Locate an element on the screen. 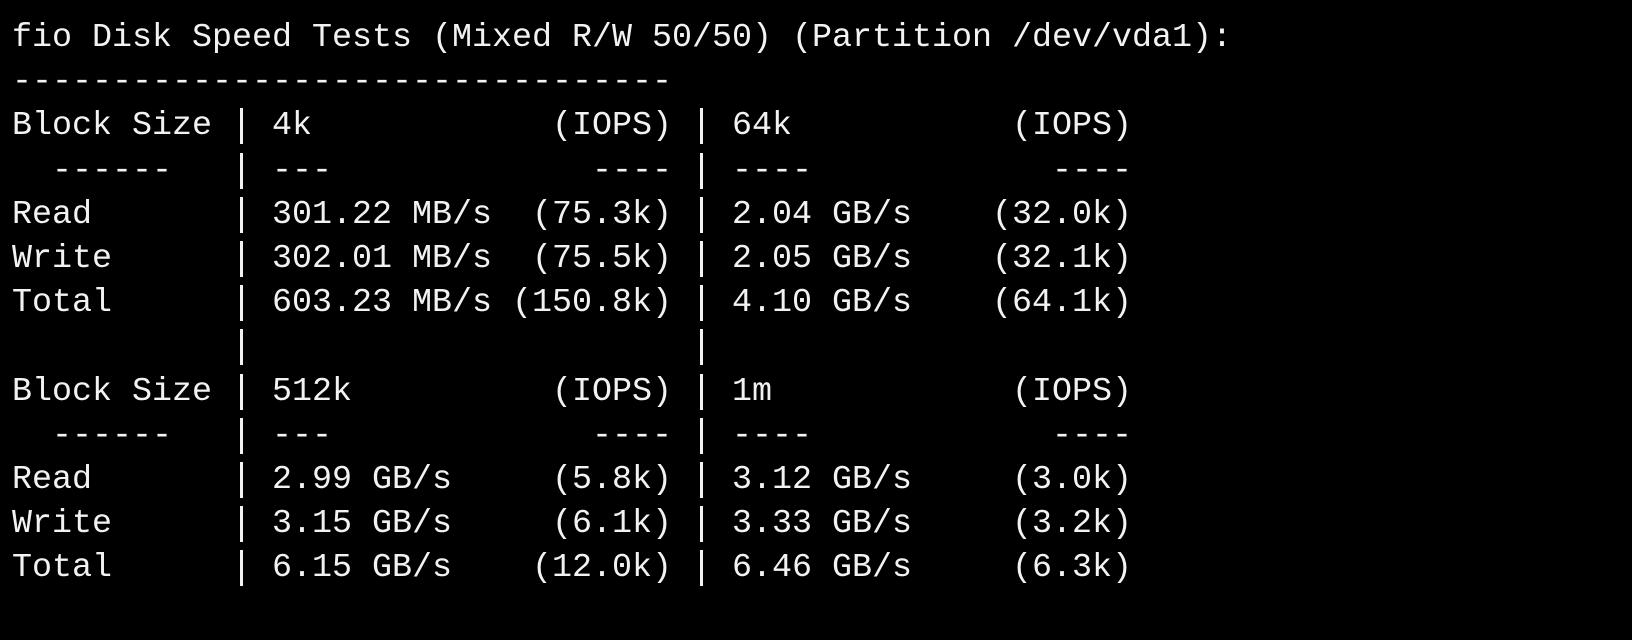  iops: (75.5k) is located at coordinates (601, 259).